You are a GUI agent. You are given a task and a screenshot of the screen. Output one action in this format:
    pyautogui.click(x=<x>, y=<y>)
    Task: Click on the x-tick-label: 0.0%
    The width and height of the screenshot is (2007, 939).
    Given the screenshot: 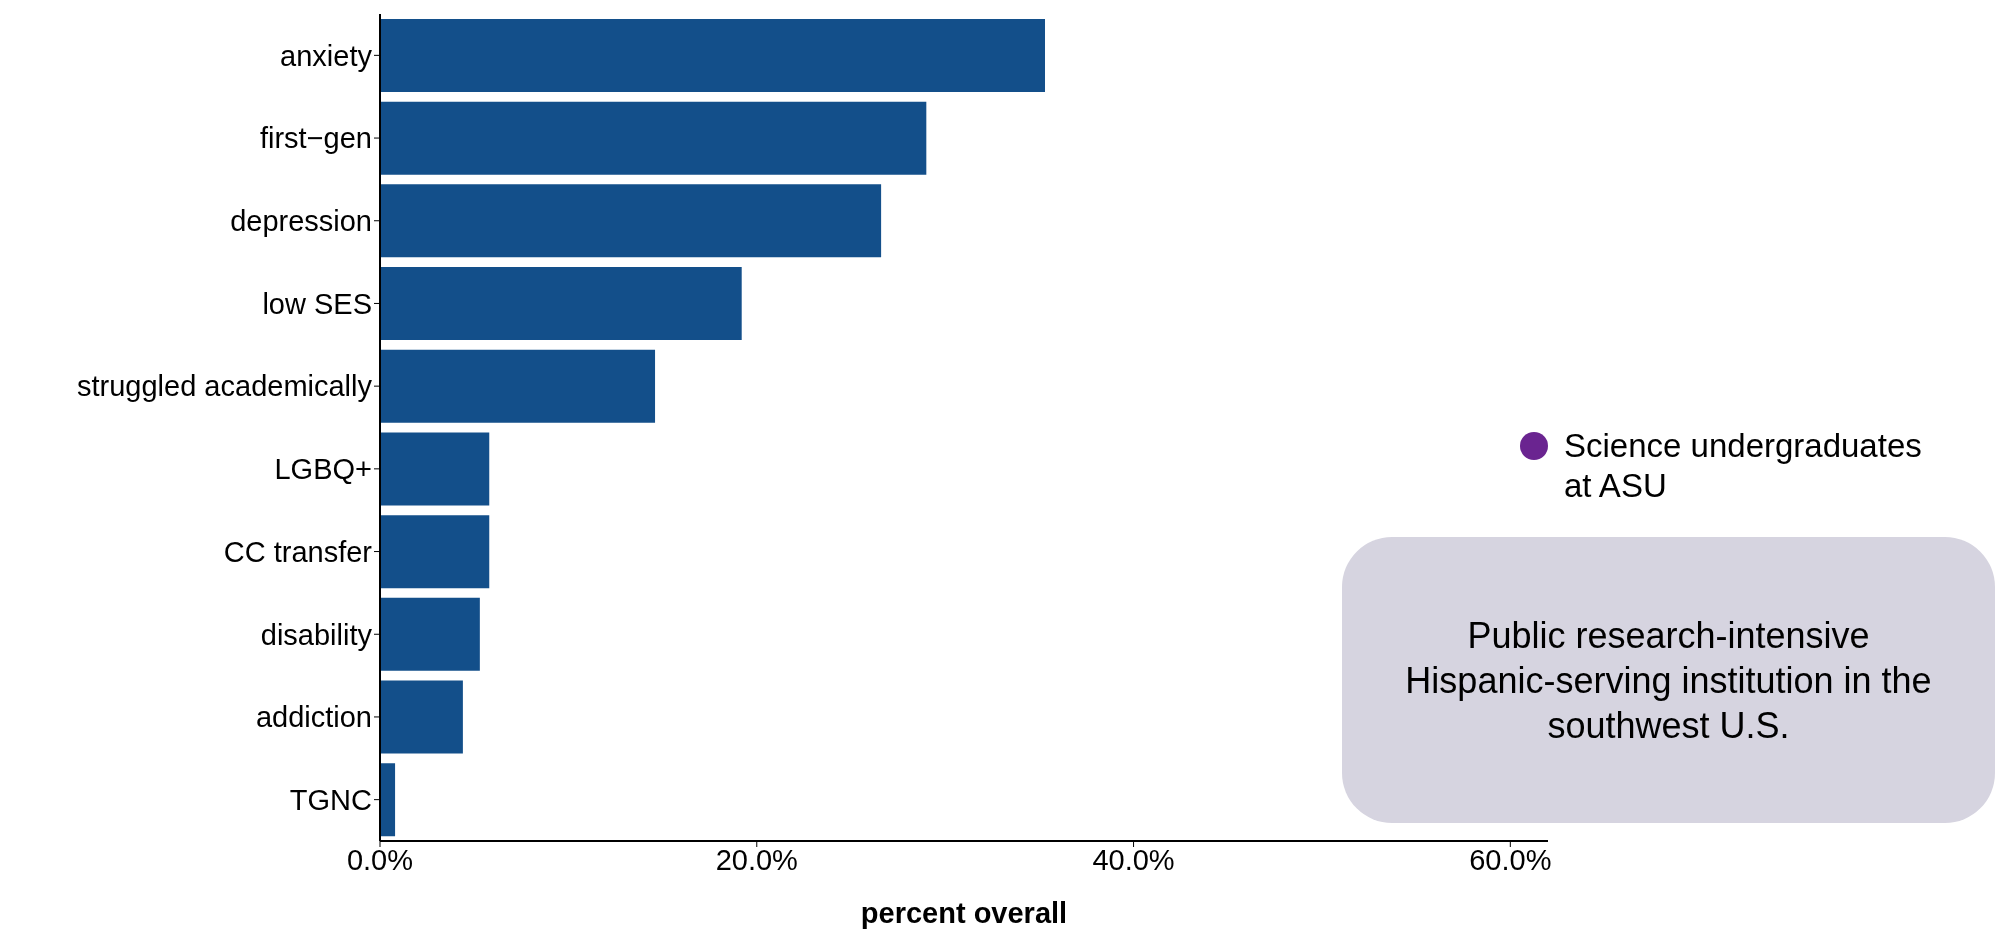 What is the action you would take?
    pyautogui.click(x=380, y=859)
    